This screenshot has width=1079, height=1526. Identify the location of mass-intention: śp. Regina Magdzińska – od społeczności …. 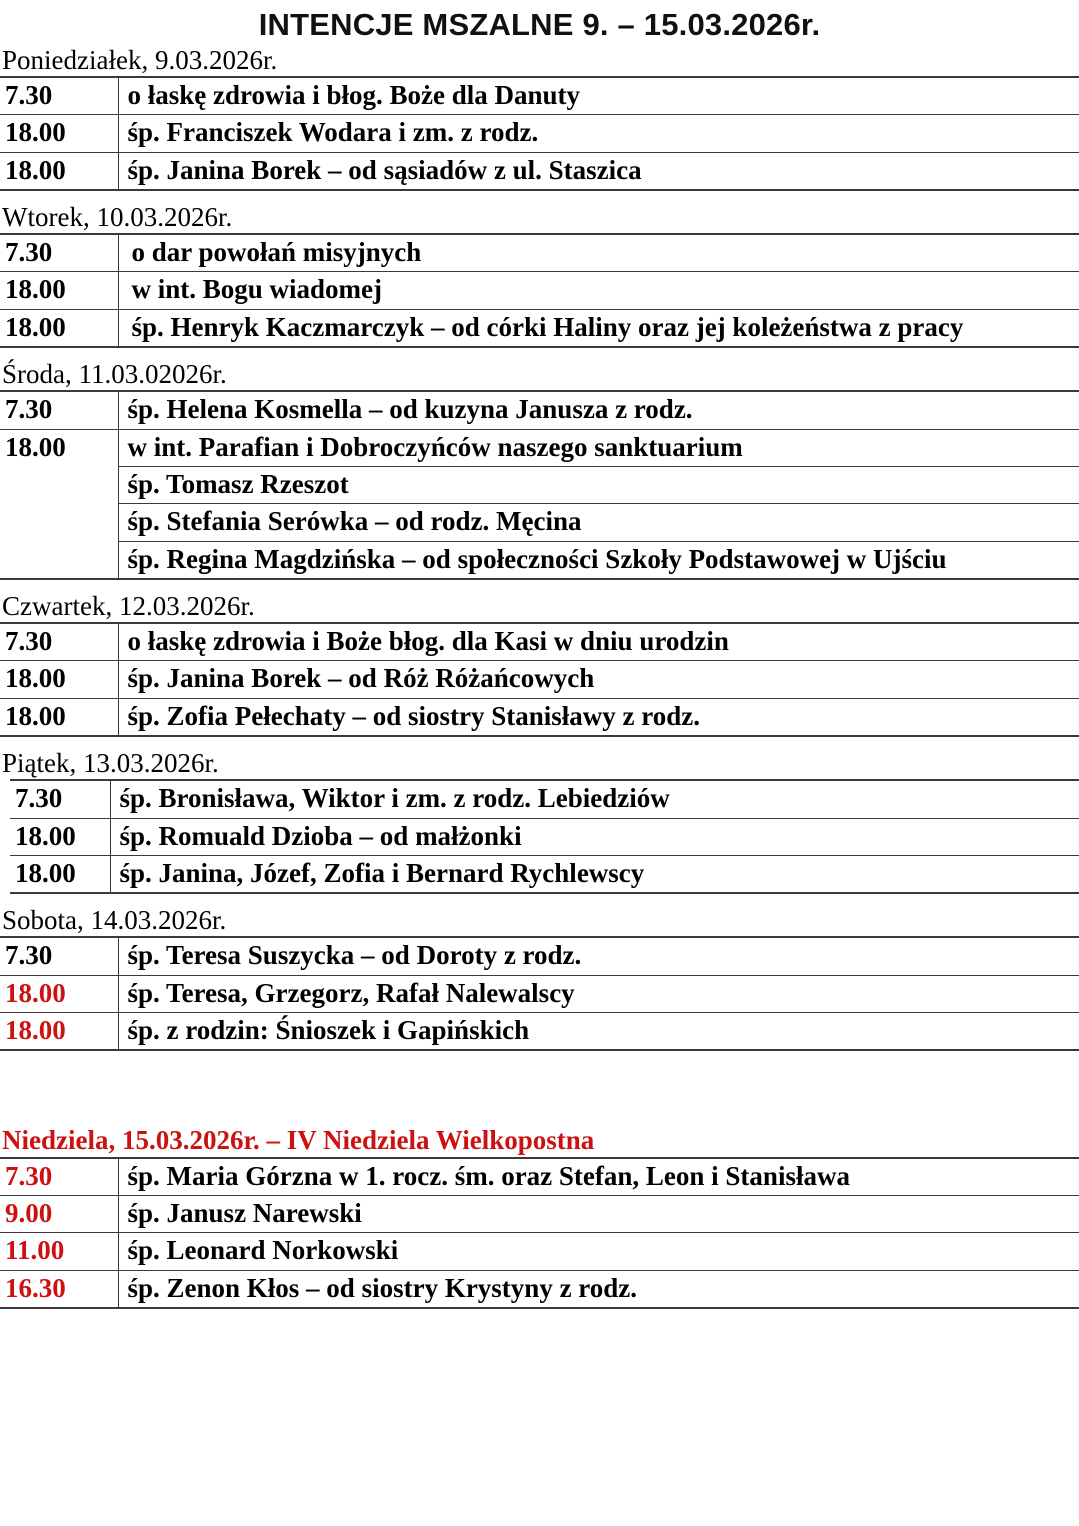
(598, 560).